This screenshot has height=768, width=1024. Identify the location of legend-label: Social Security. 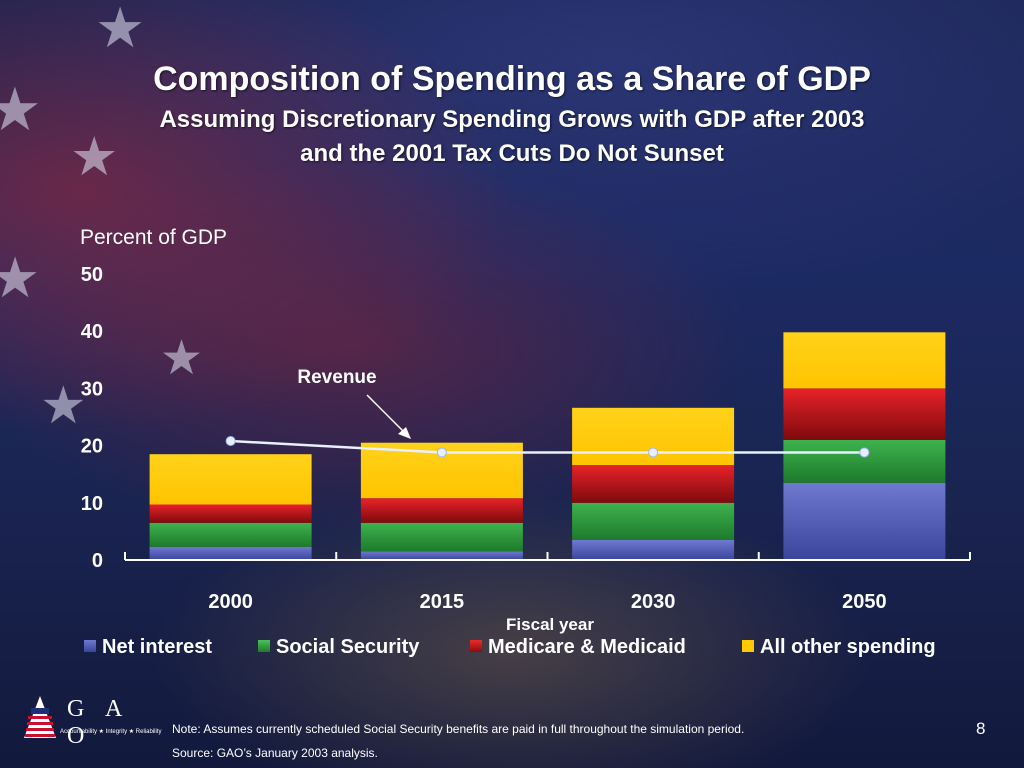
(348, 647).